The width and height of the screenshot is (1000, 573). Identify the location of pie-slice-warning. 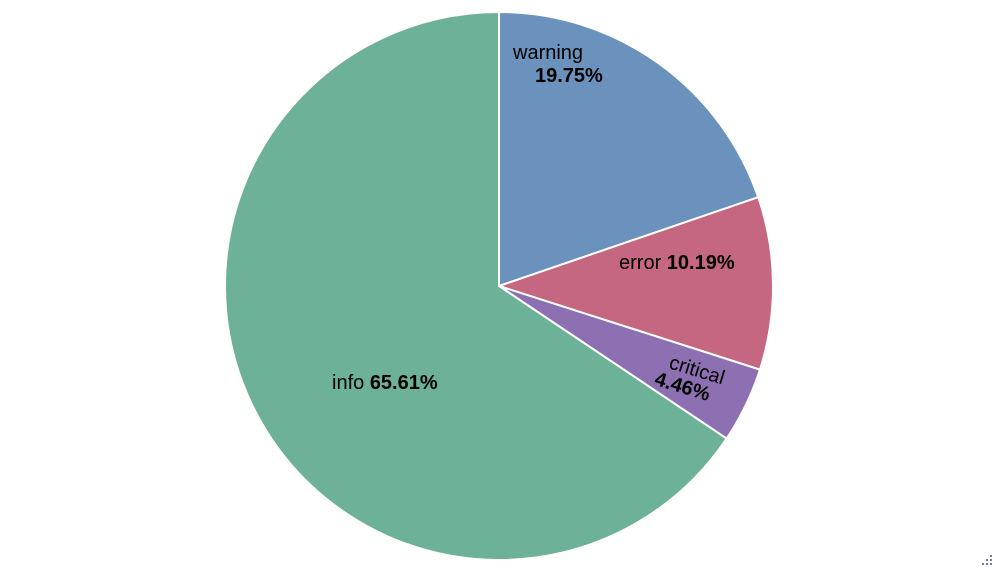
(629, 149).